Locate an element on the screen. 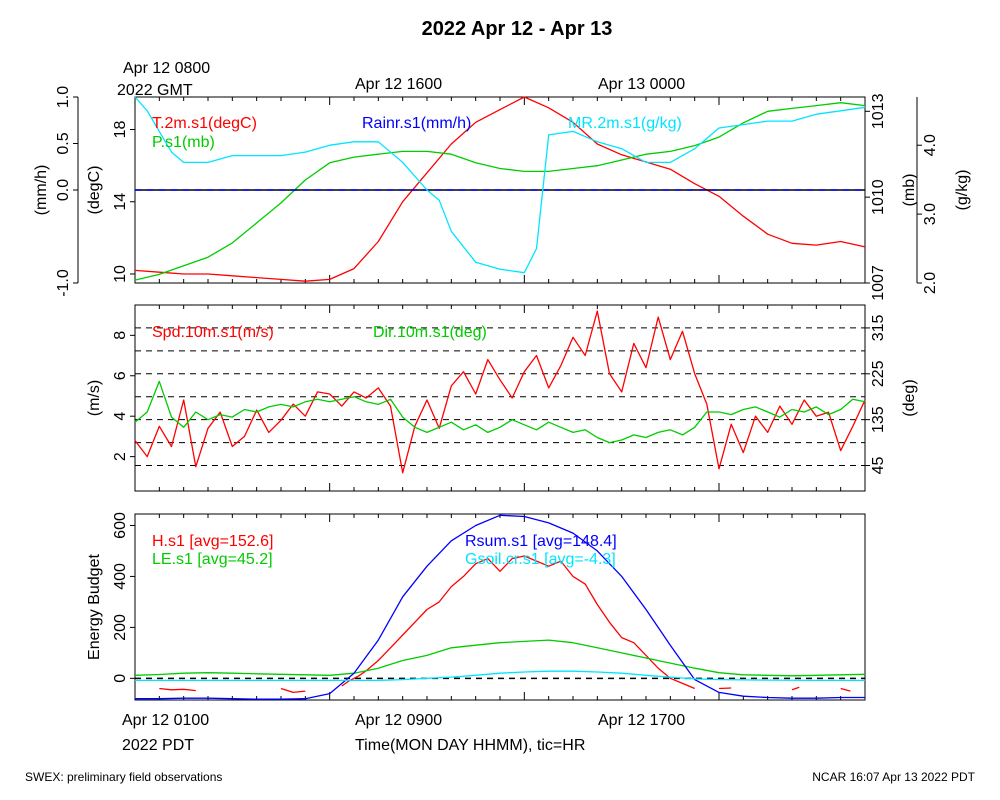 This screenshot has width=1000, height=800. pressure-axis-label: (mb) is located at coordinates (909, 190).